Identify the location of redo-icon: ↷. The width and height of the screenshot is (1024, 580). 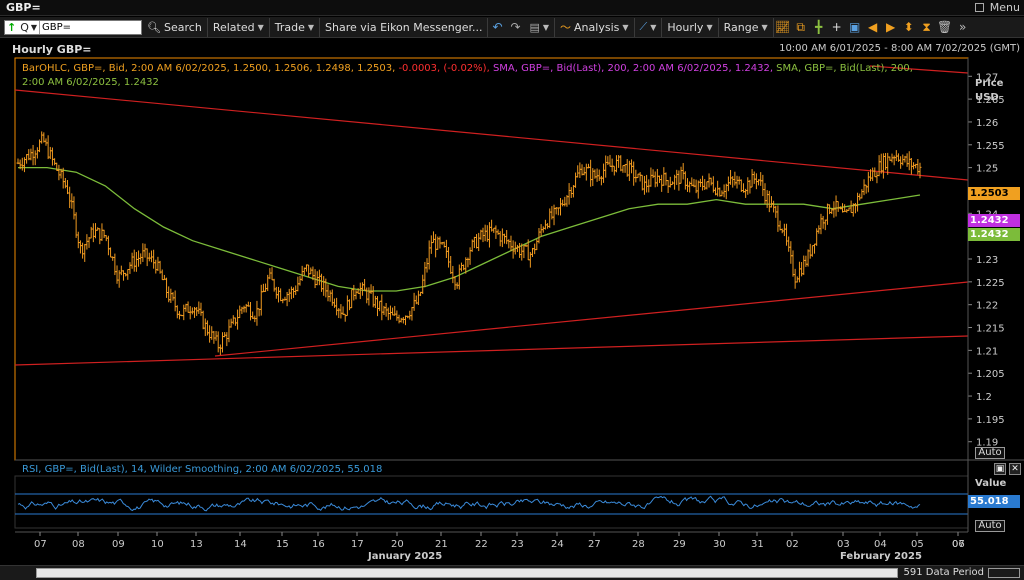
(515, 27).